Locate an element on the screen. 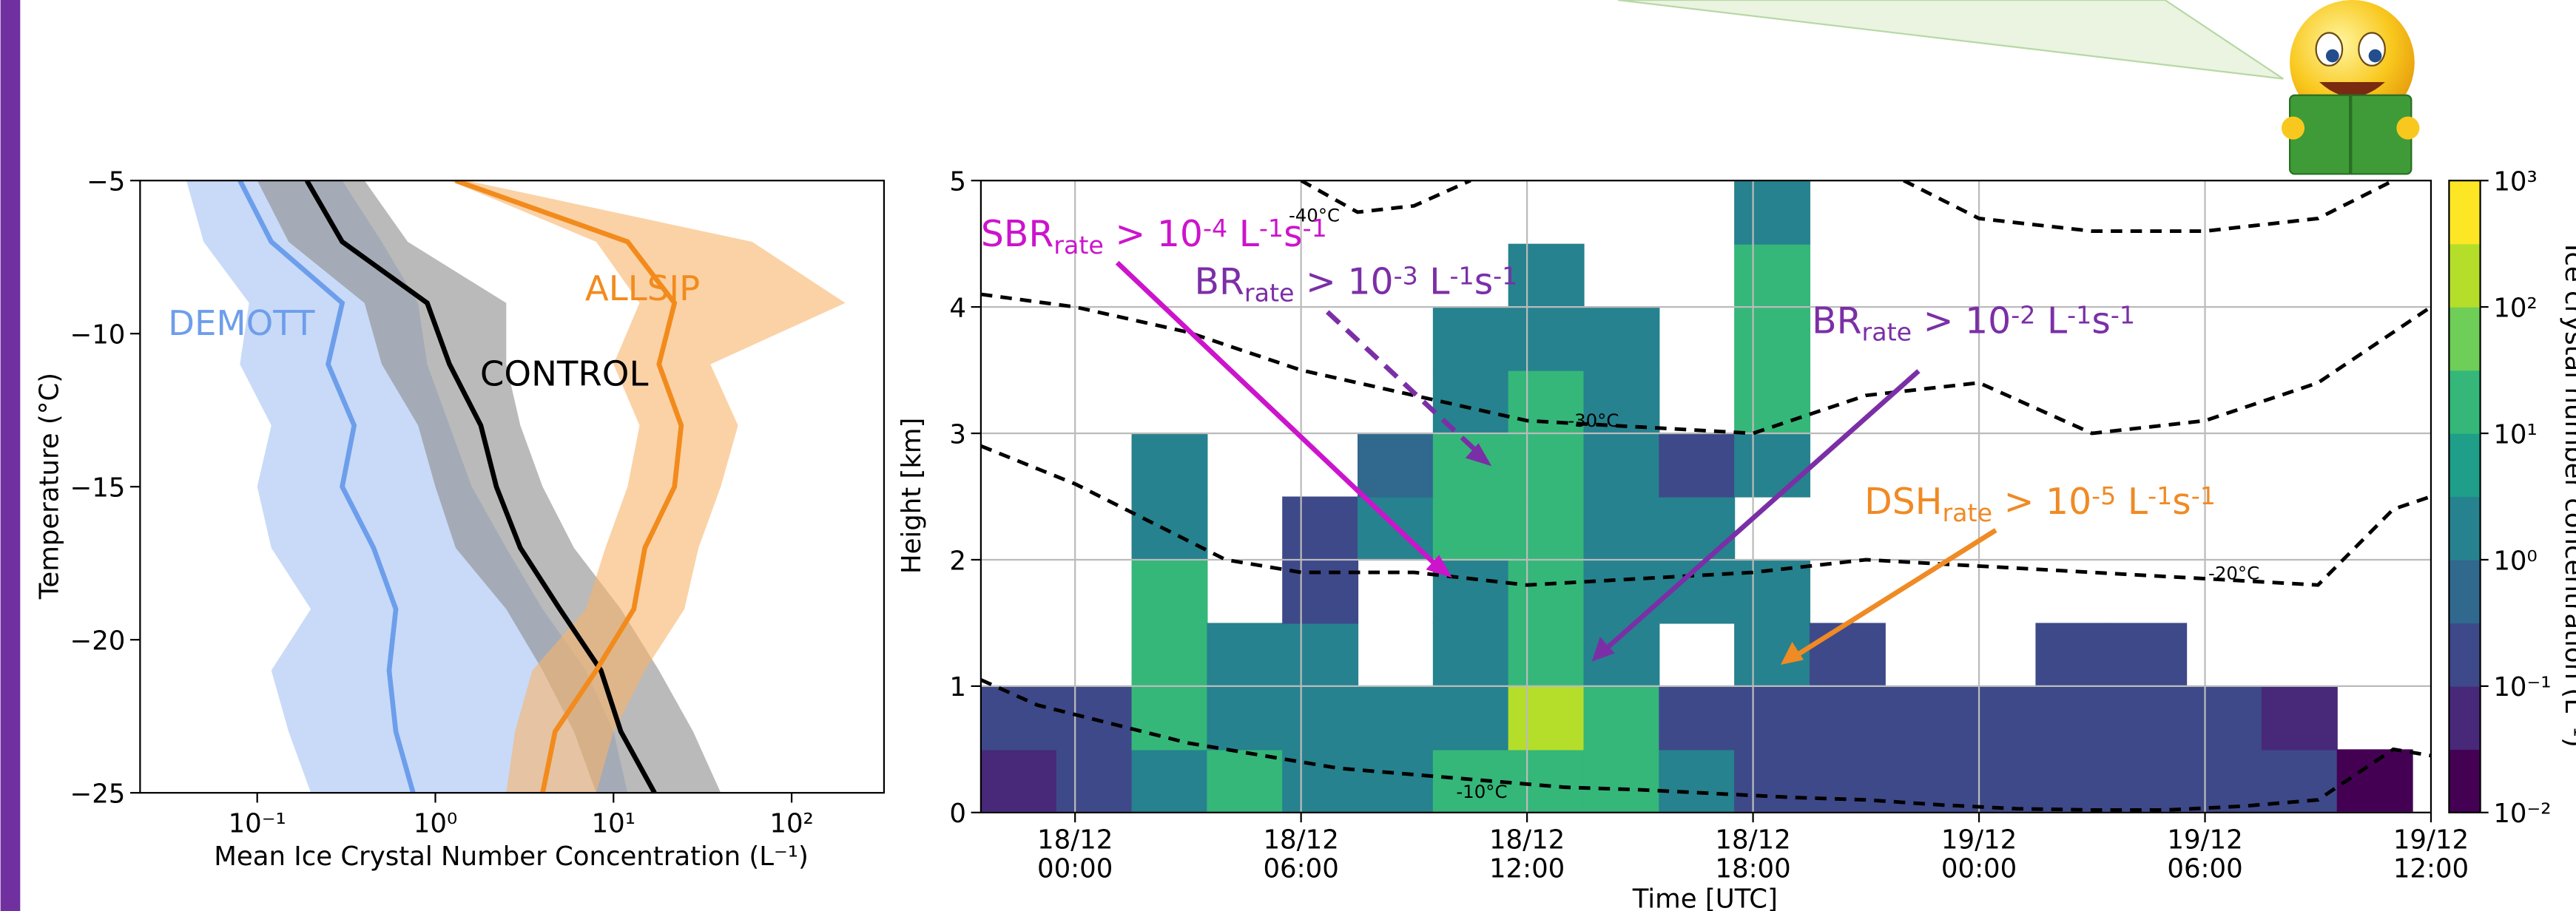 The image size is (2576, 911). x-tick-label: 10⁰ is located at coordinates (435, 824).